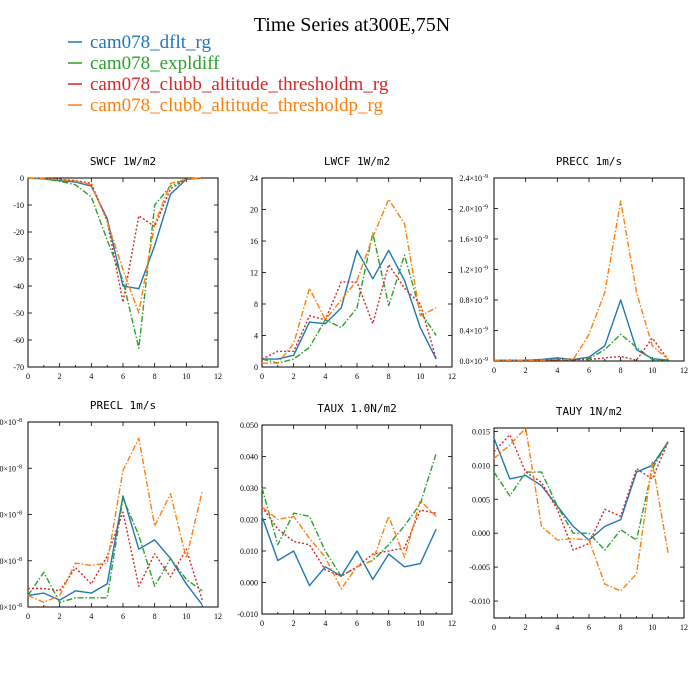  What do you see at coordinates (470, 209) in the screenshot?
I see `y-tick-label: 2.0×10` at bounding box center [470, 209].